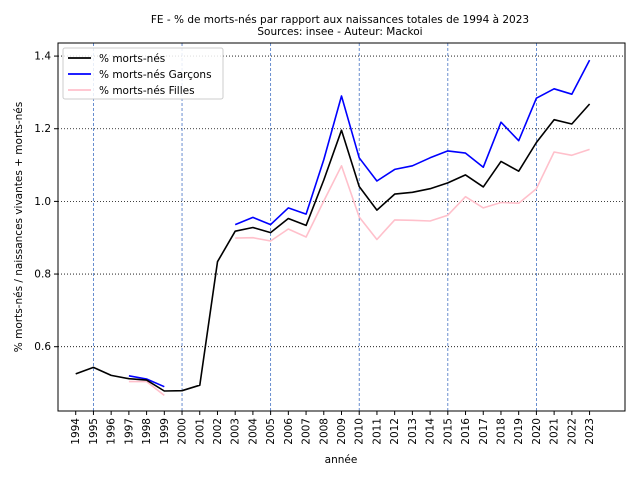 This screenshot has width=640, height=480. Describe the element at coordinates (555, 431) in the screenshot. I see `x-tick-label: 2021` at that location.